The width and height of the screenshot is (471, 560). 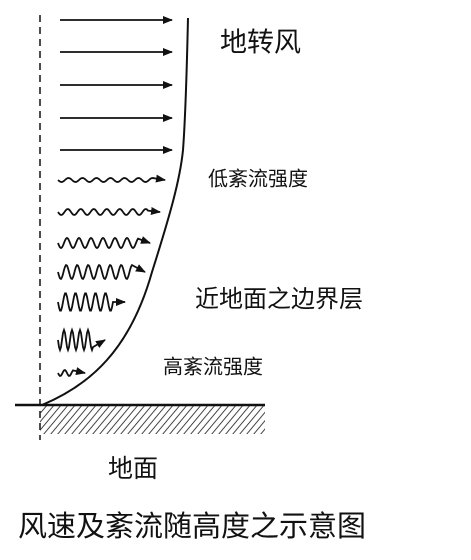 What do you see at coordinates (133, 468) in the screenshot?
I see `label-ground: 地面` at bounding box center [133, 468].